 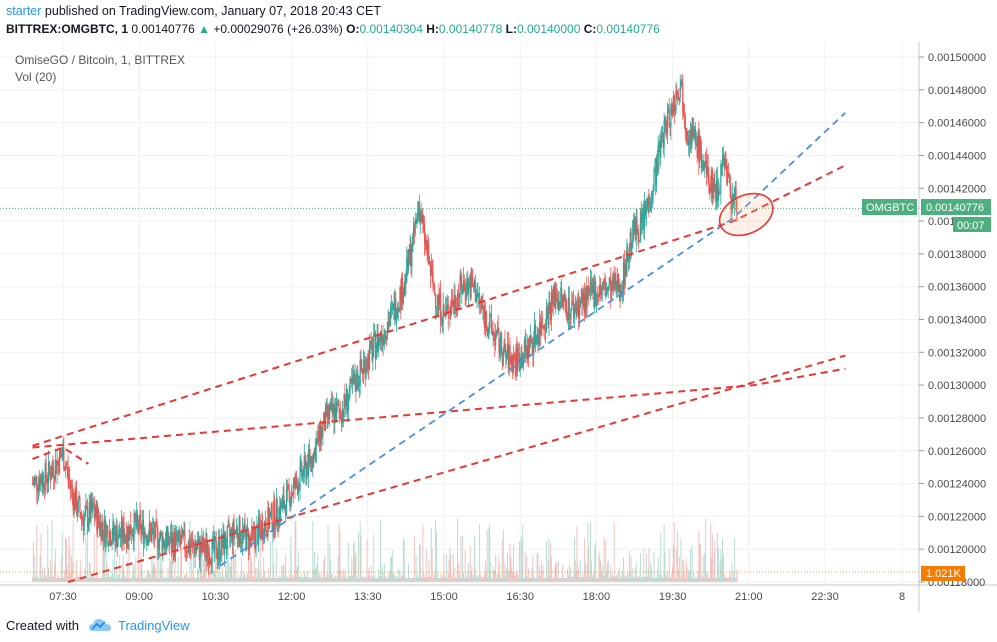 What do you see at coordinates (100, 625) in the screenshot?
I see `tradingview-cloud-icon` at bounding box center [100, 625].